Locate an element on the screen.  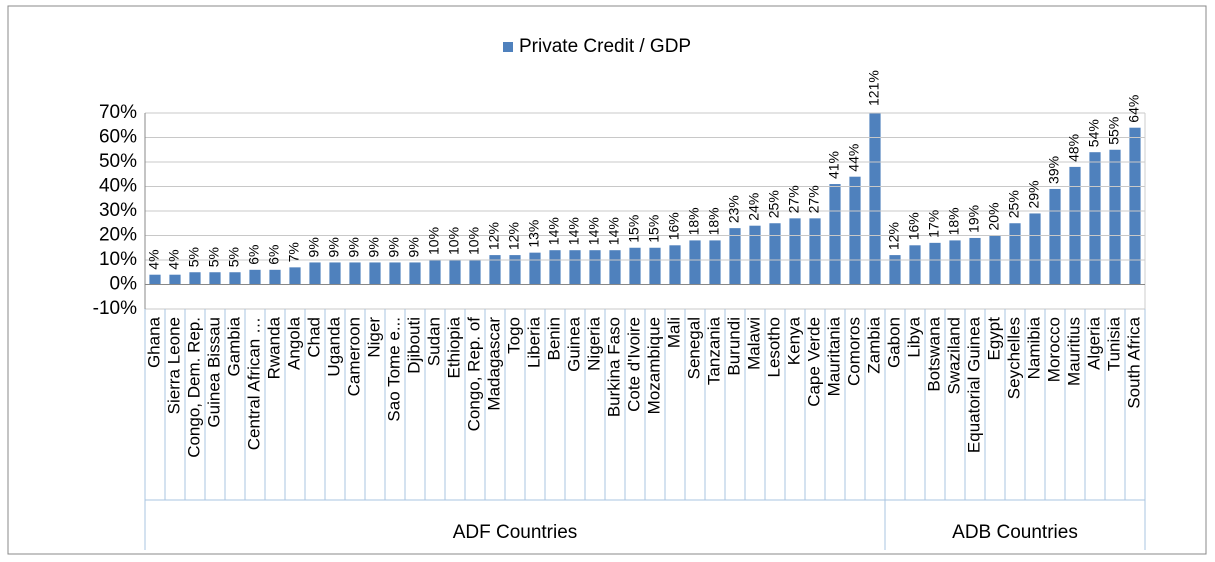
y-tick-label: 60% is located at coordinates (118, 137).